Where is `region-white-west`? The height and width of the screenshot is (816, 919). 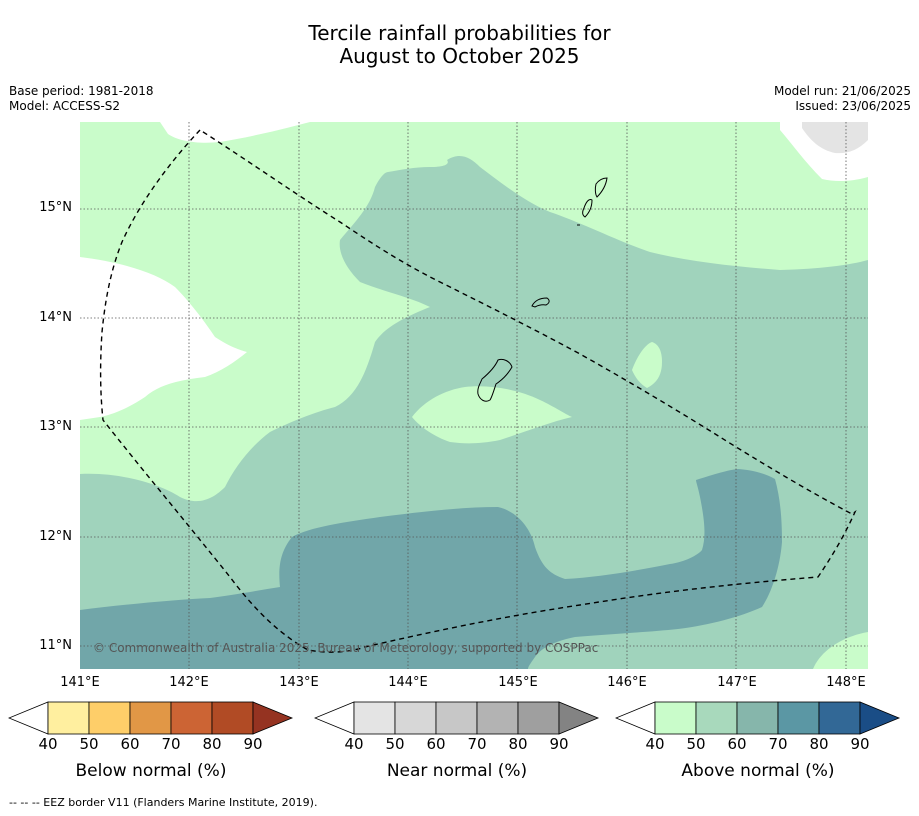 region-white-west is located at coordinates (163, 338).